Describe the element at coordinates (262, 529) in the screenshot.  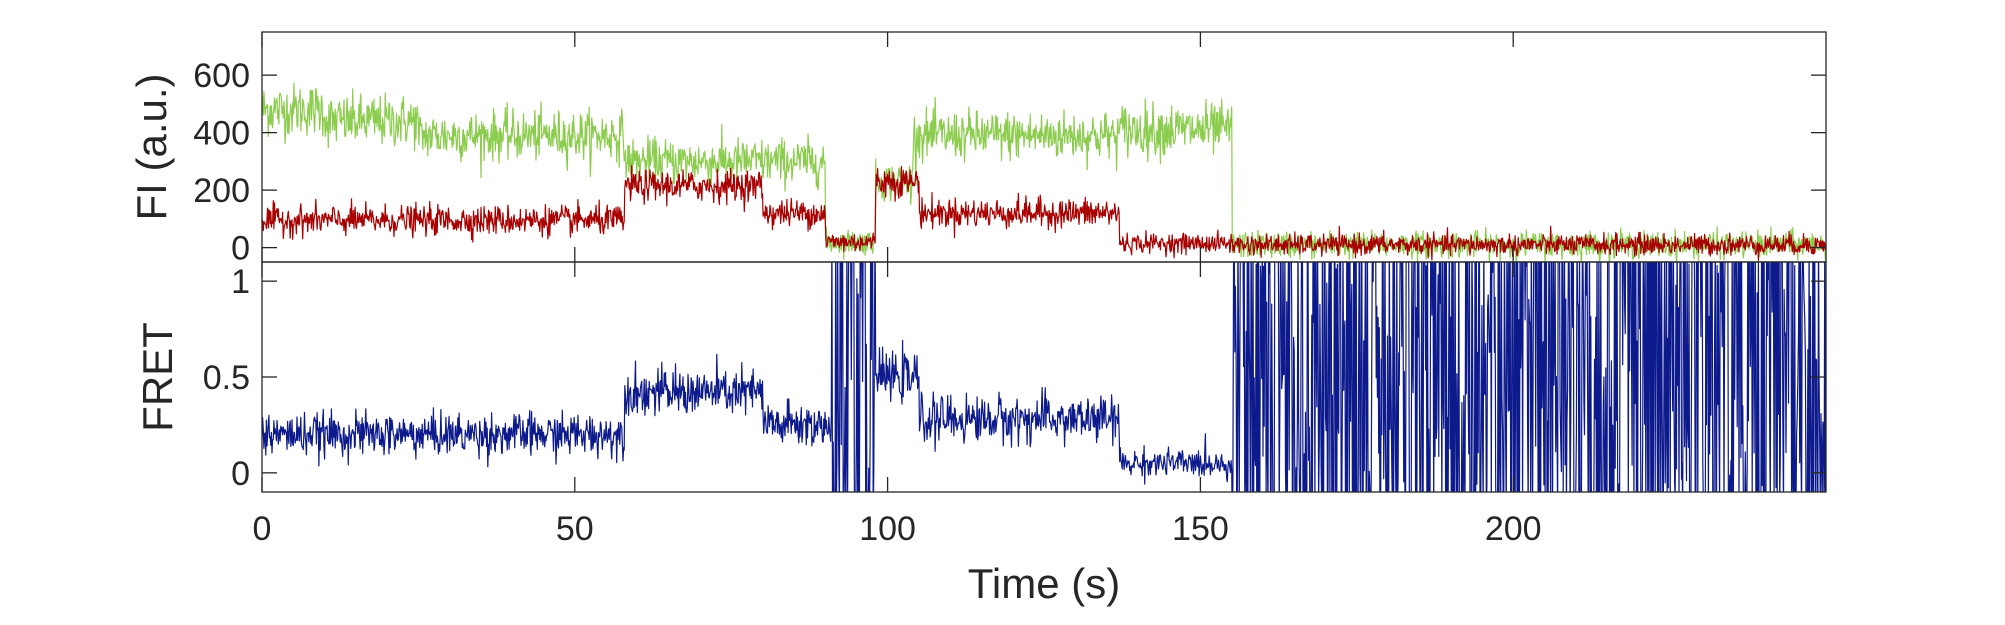
I see `x-tick-label: 0` at that location.